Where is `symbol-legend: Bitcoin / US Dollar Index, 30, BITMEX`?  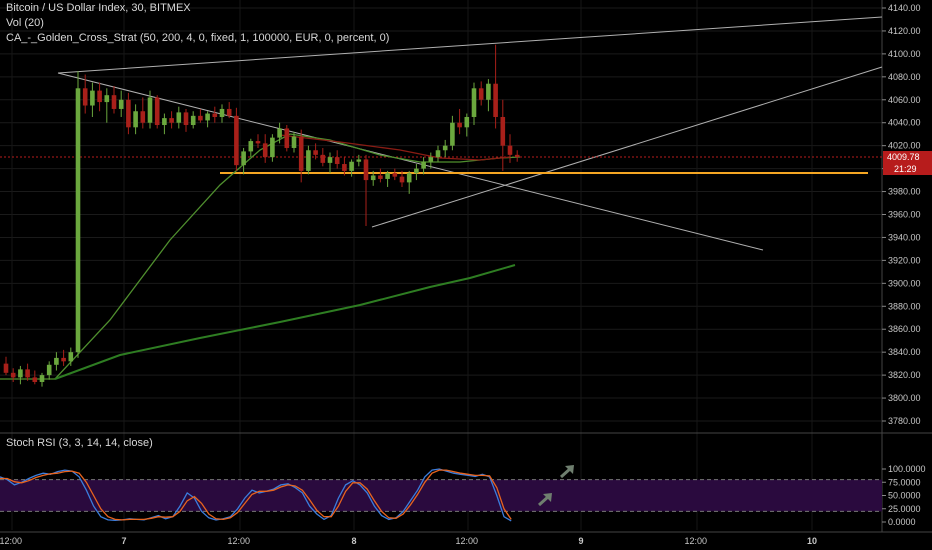 symbol-legend: Bitcoin / US Dollar Index, 30, BITMEX is located at coordinates (98, 8).